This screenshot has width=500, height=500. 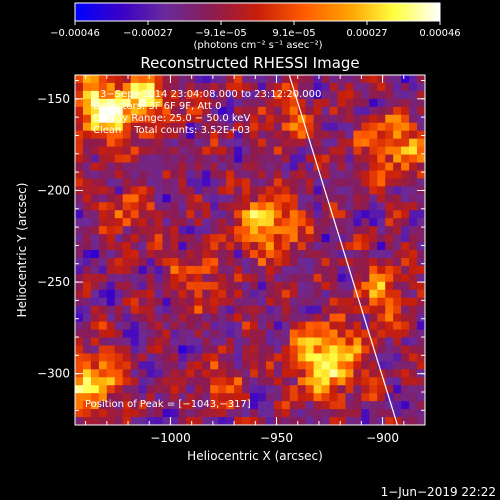 I want to click on colorbar-tick-label: −0.00046, so click(x=75, y=33).